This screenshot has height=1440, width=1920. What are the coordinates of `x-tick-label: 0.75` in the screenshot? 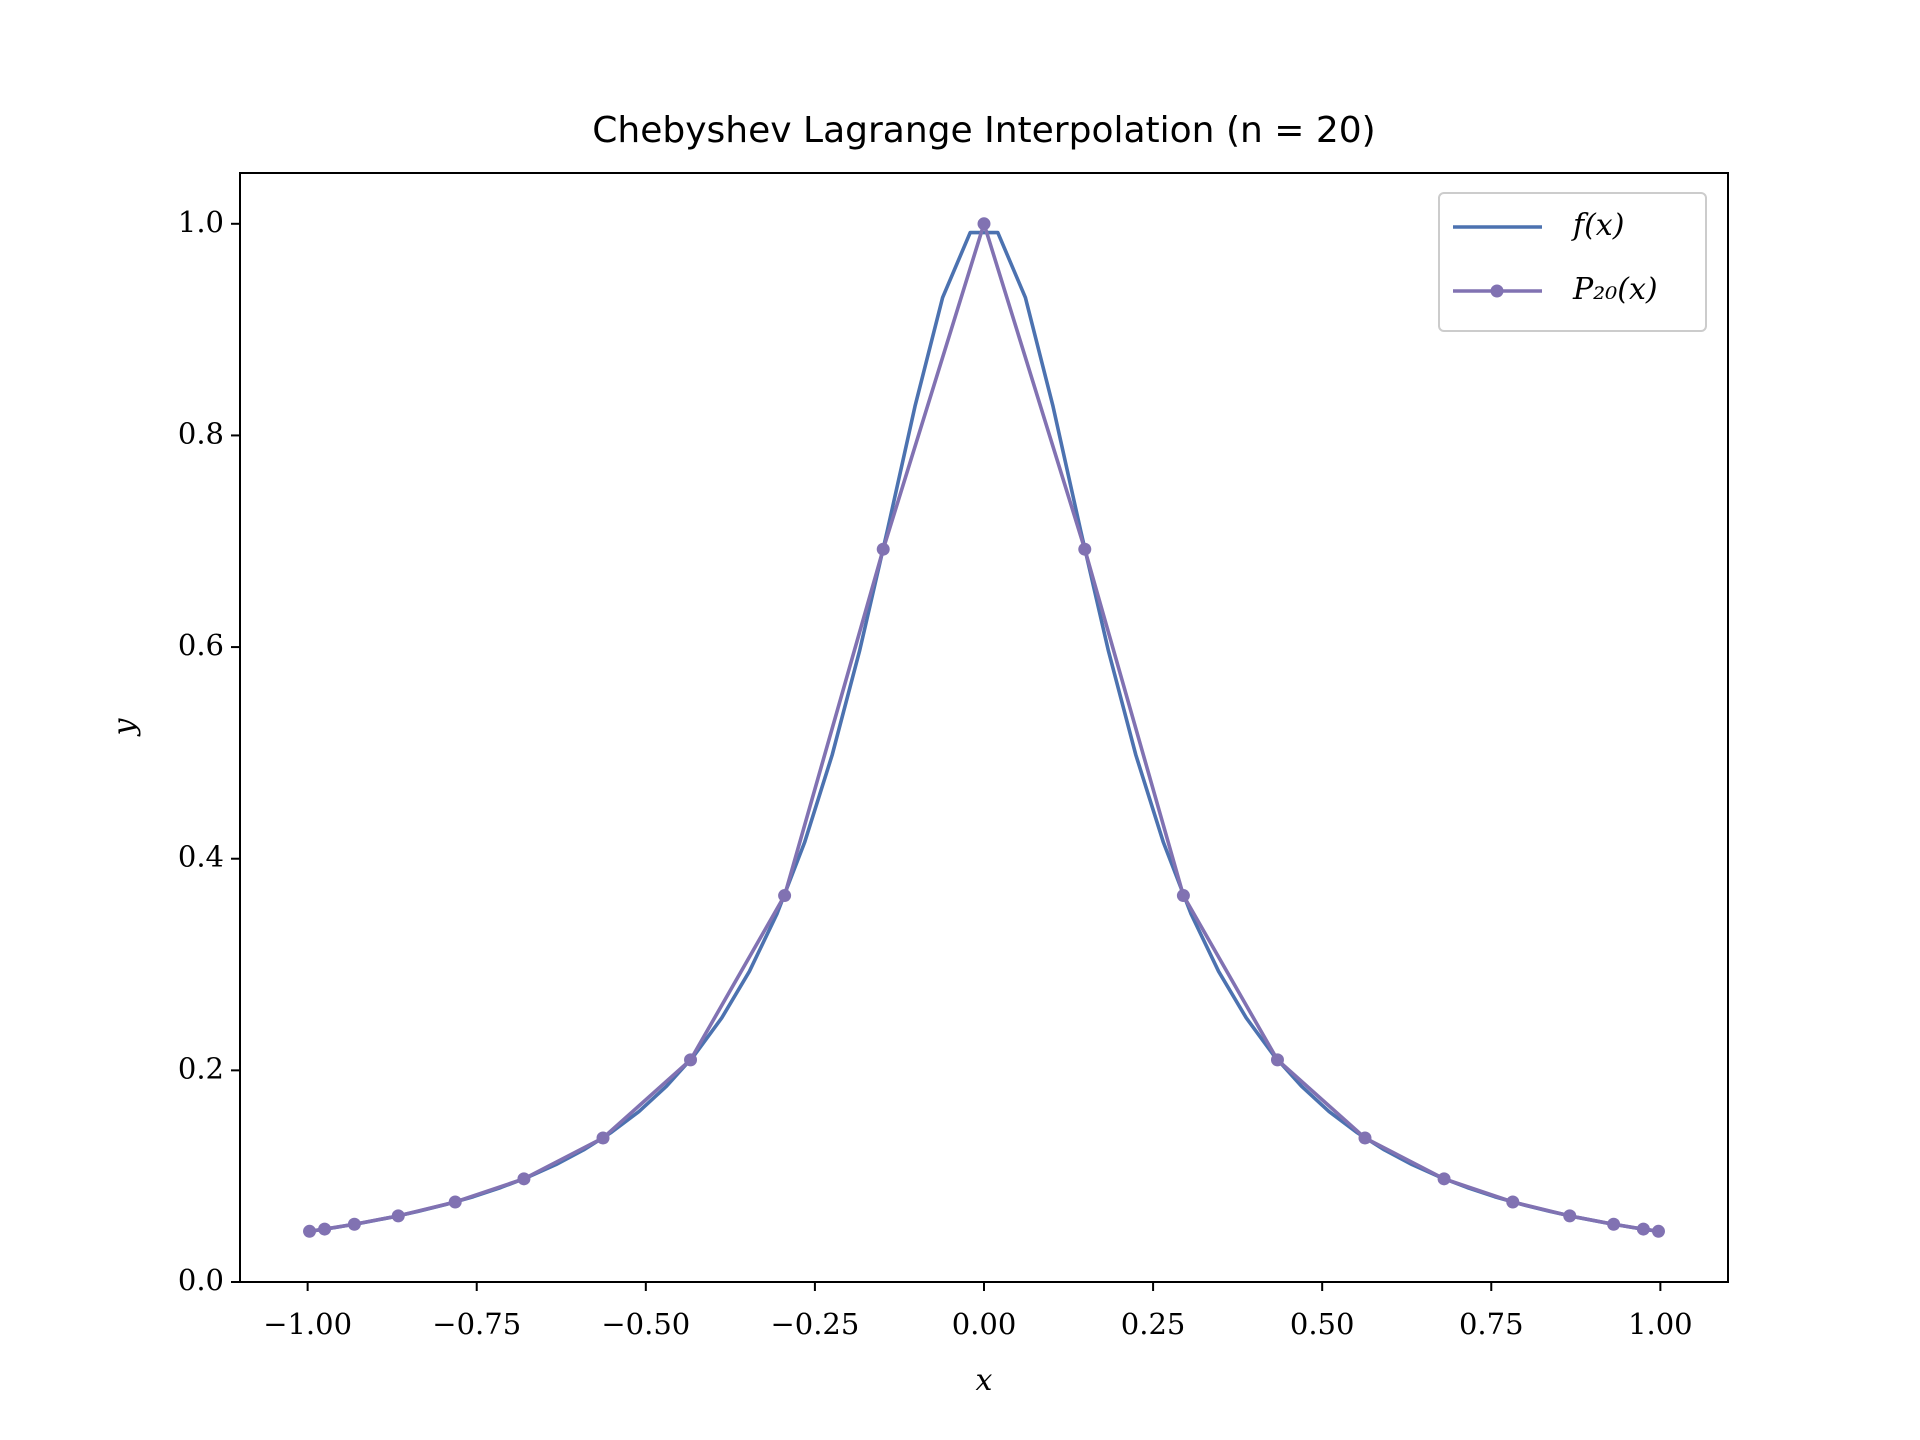 It's located at (1491, 1324).